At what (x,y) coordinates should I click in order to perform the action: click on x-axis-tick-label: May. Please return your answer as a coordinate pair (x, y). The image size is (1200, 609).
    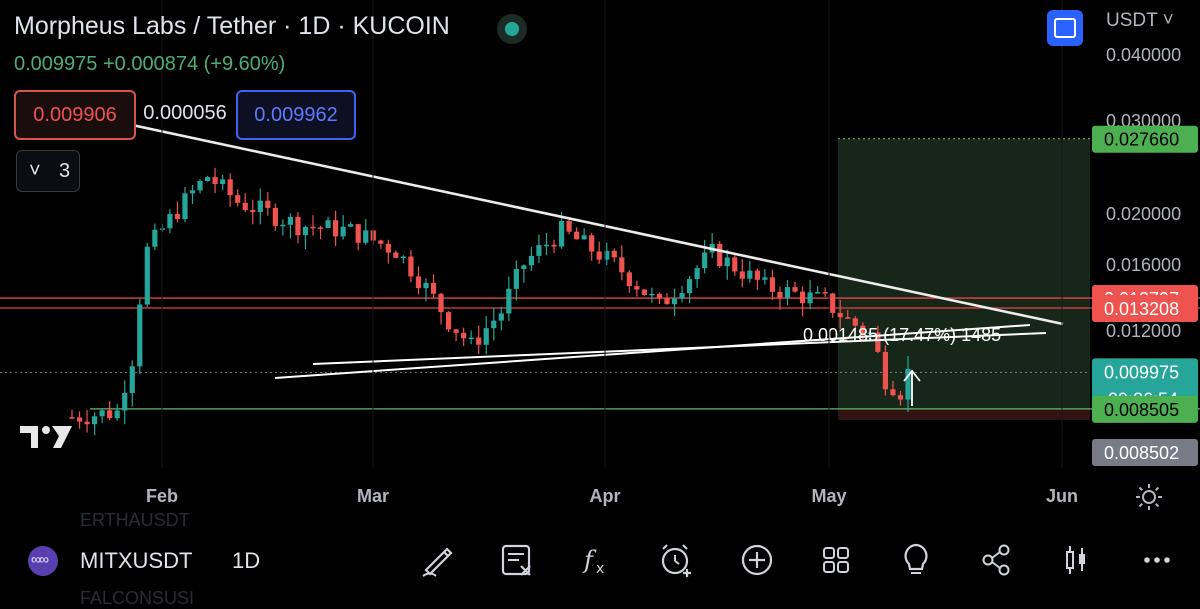
    Looking at the image, I should click on (828, 496).